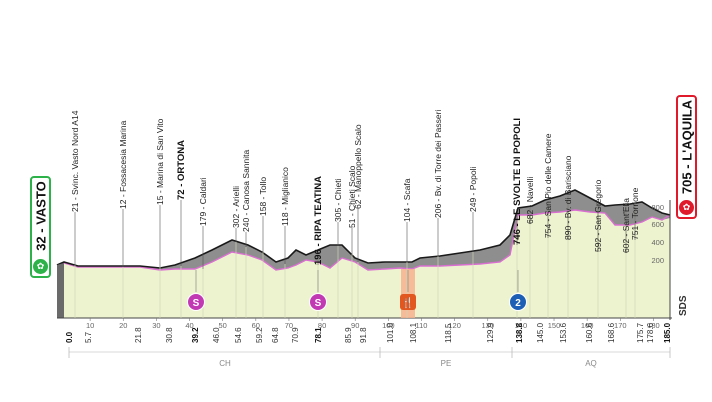  What do you see at coordinates (195, 335) in the screenshot?
I see `km-label: 39.2` at bounding box center [195, 335].